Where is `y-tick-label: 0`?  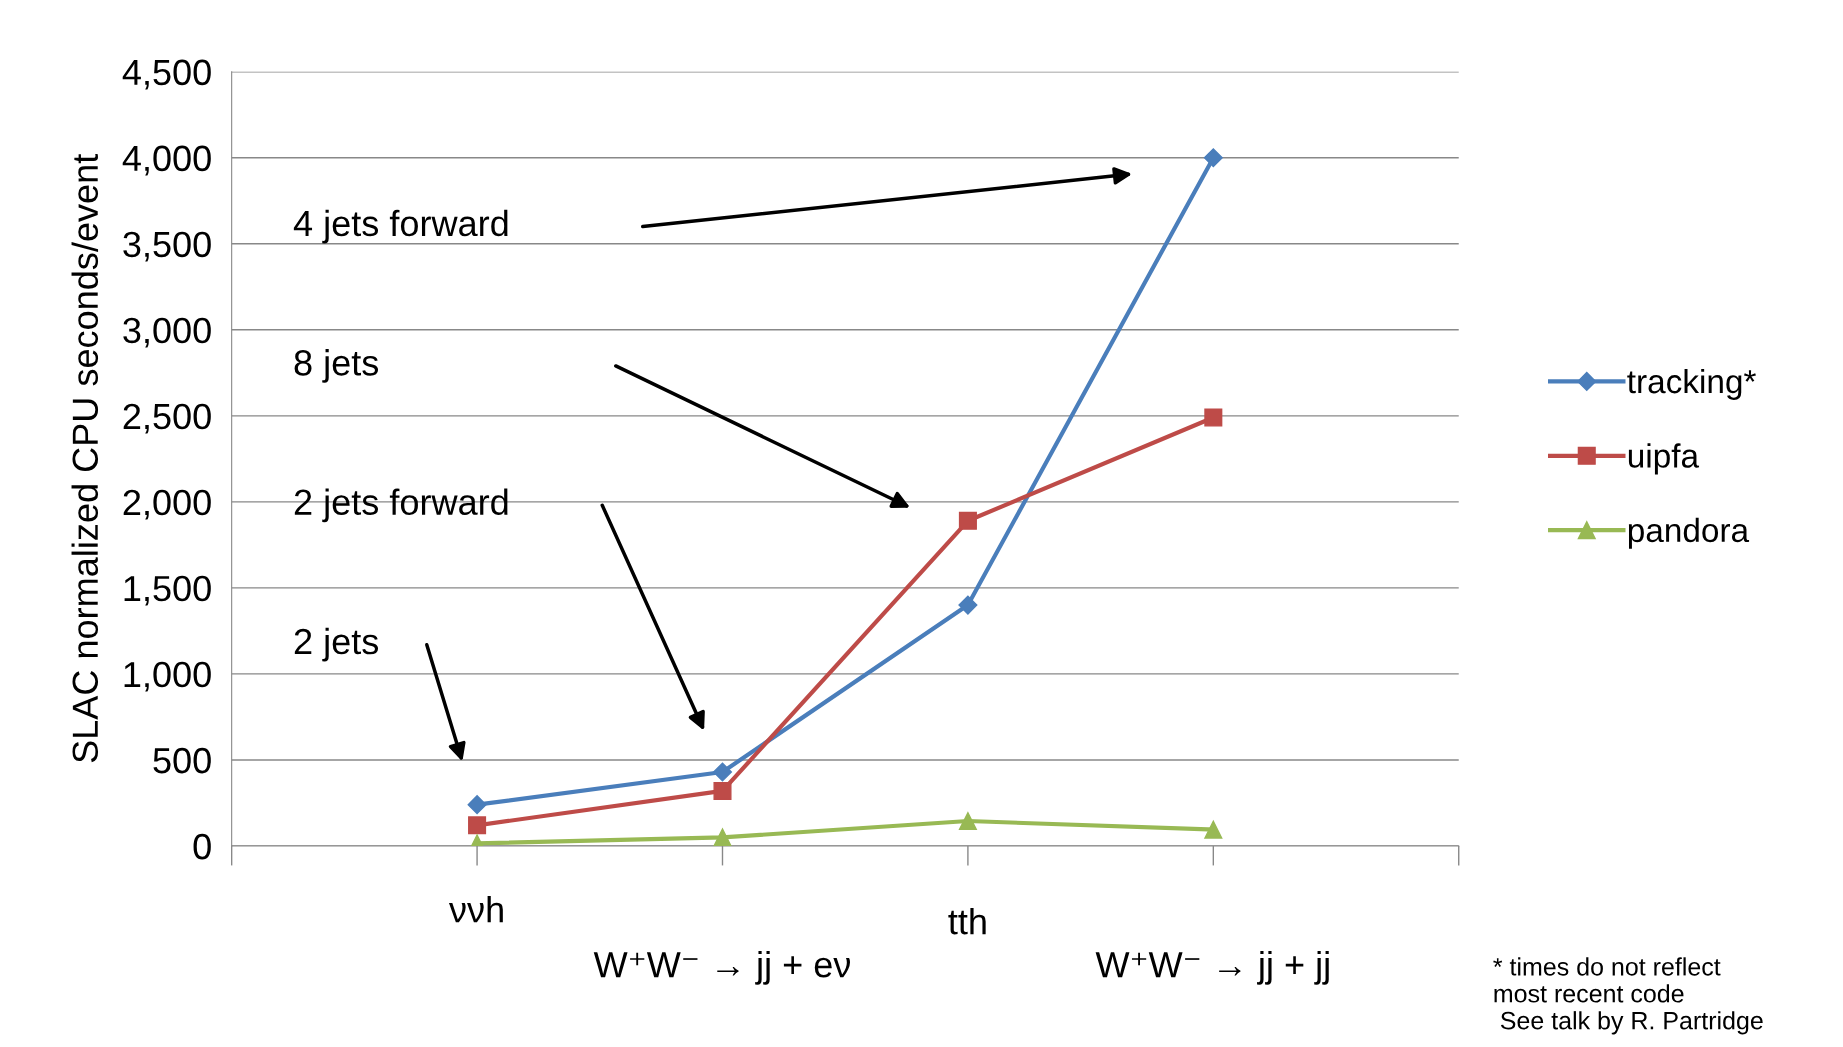
y-tick-label: 0 is located at coordinates (202, 846).